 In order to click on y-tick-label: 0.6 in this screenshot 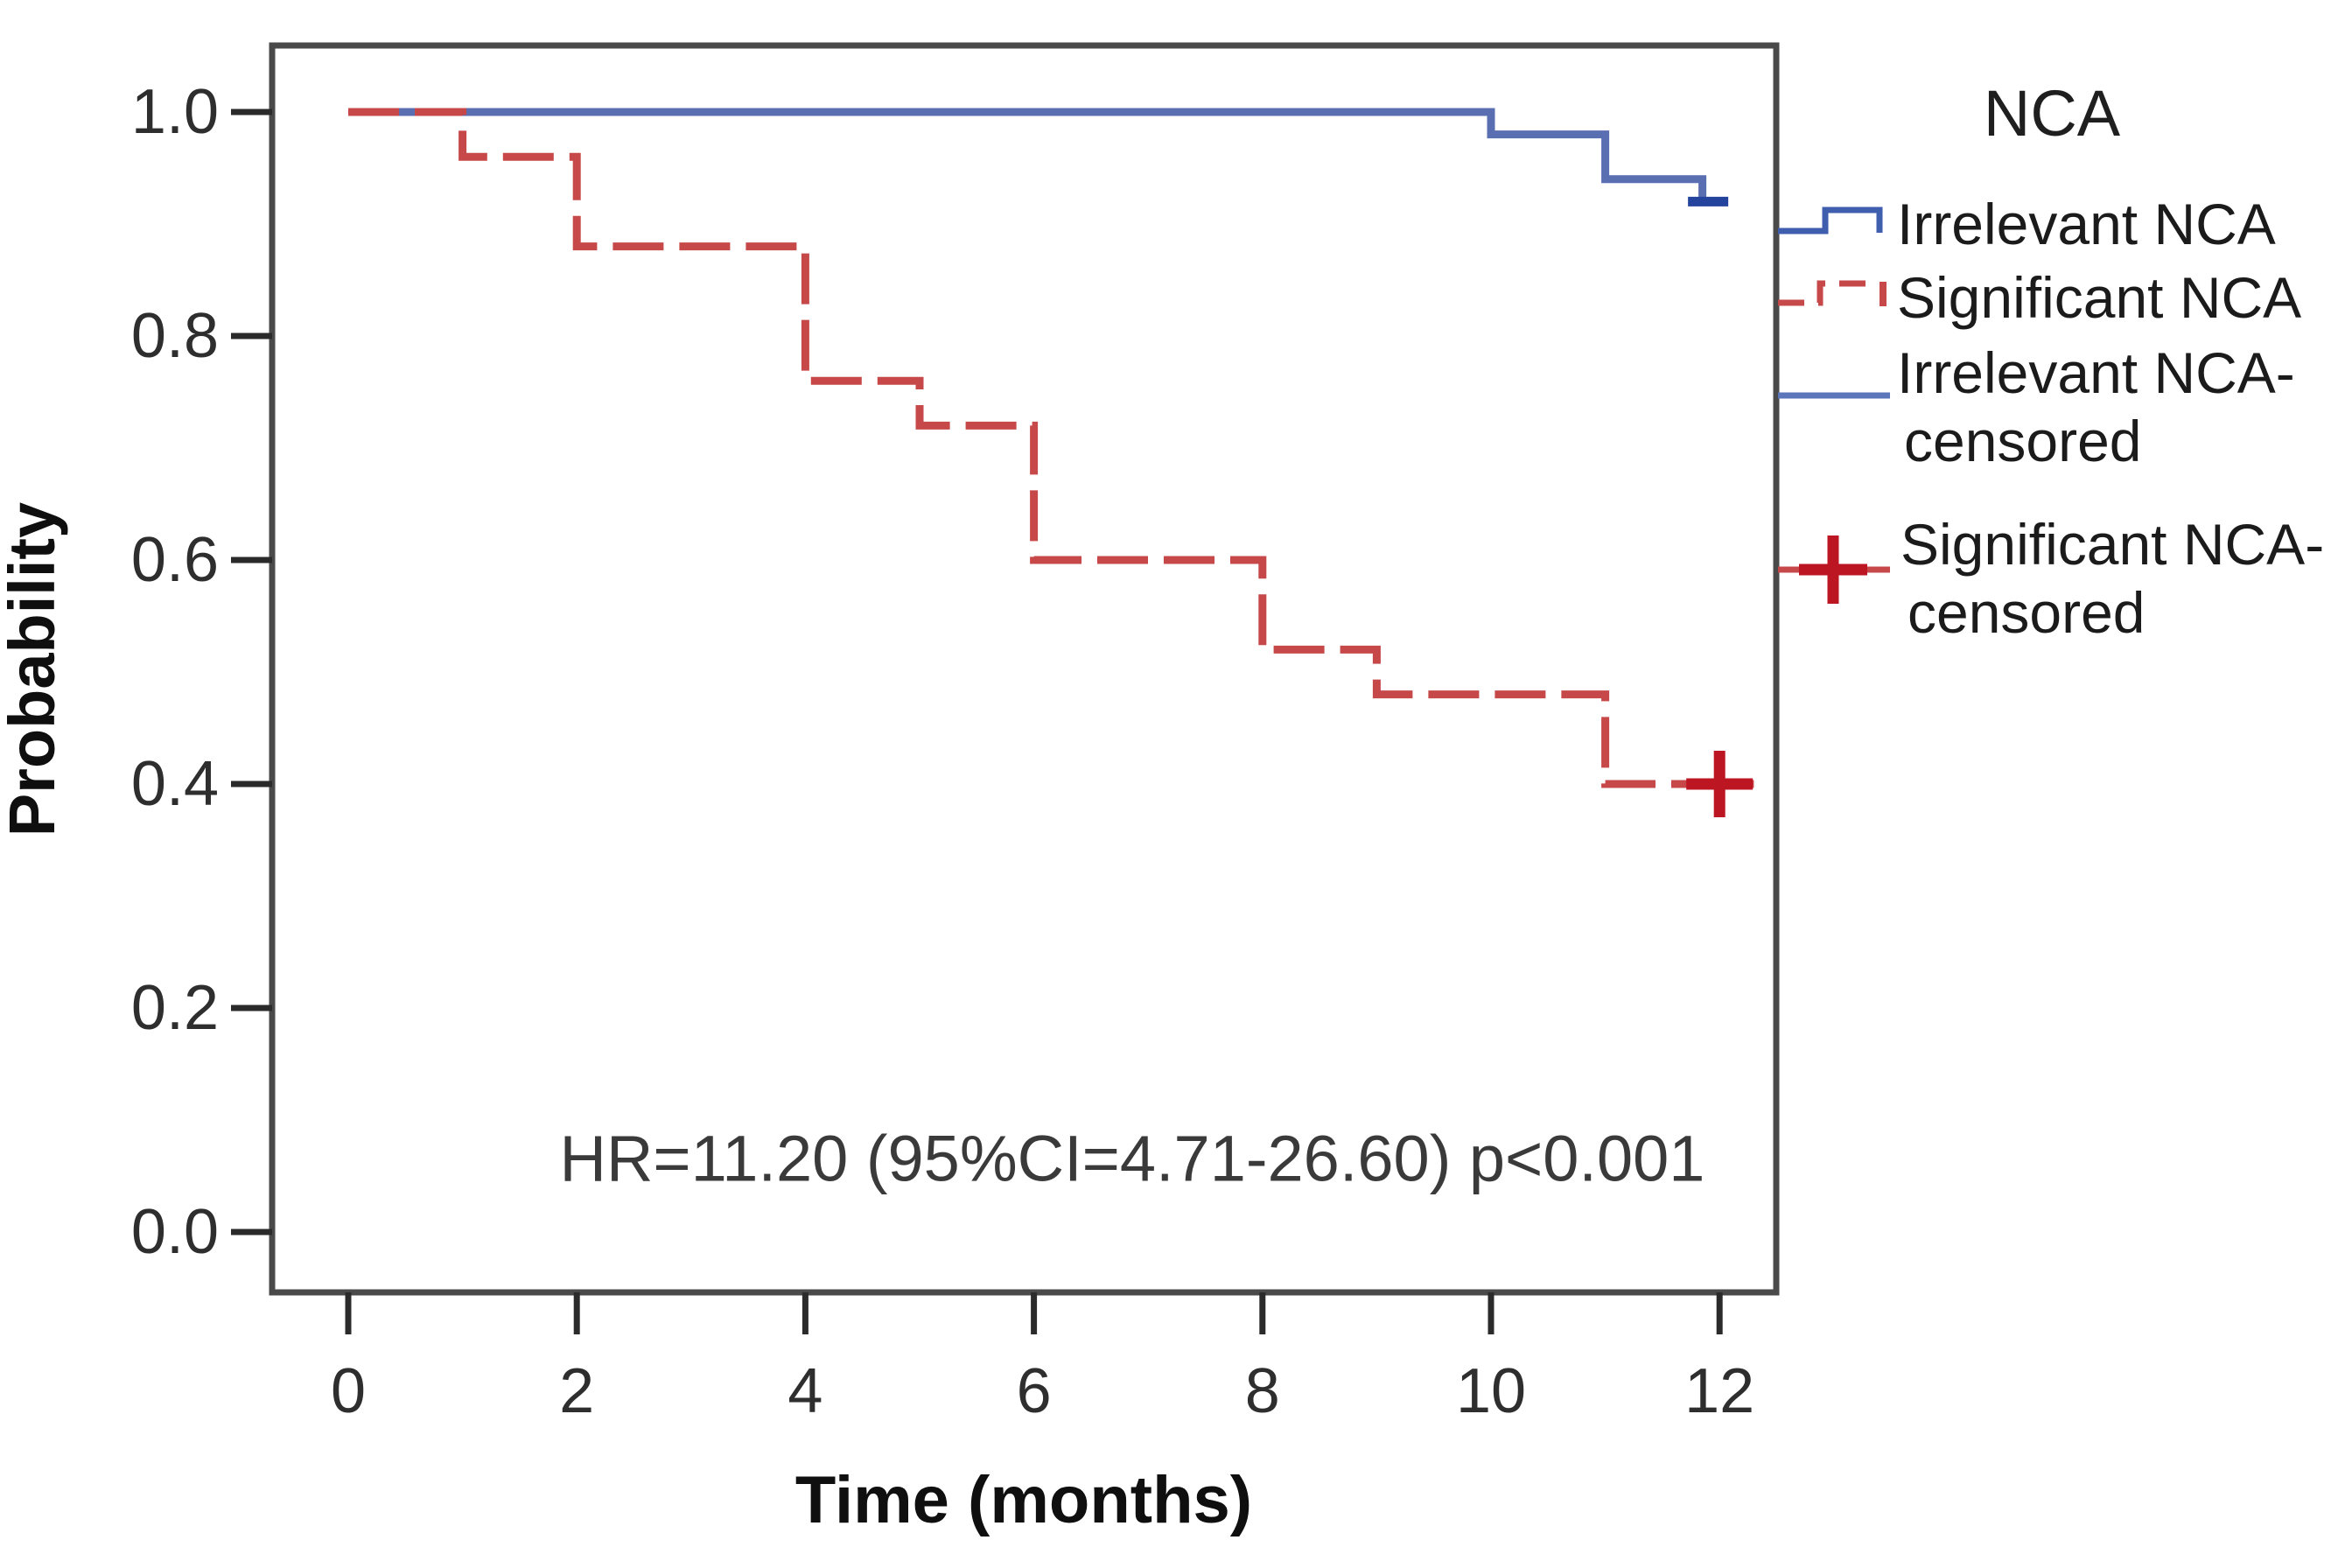, I will do `click(175, 560)`.